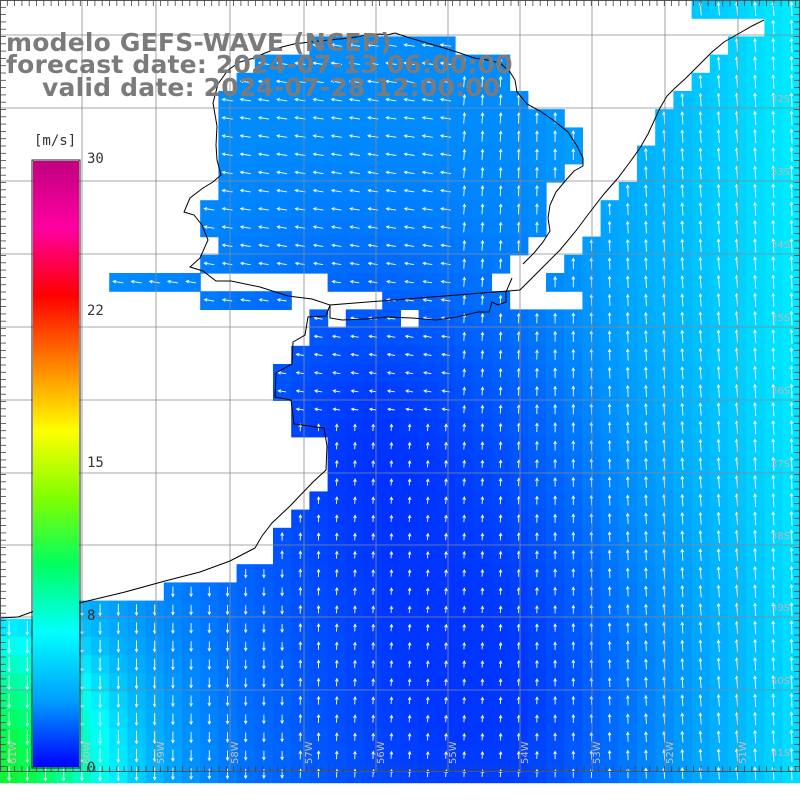  Describe the element at coordinates (381, 752) in the screenshot. I see `lon-label-56w: 56W` at that location.